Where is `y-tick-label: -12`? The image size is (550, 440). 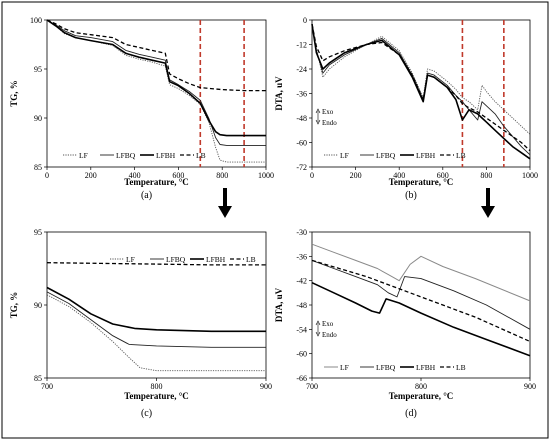 y-tick-label: -12 is located at coordinates (301, 45).